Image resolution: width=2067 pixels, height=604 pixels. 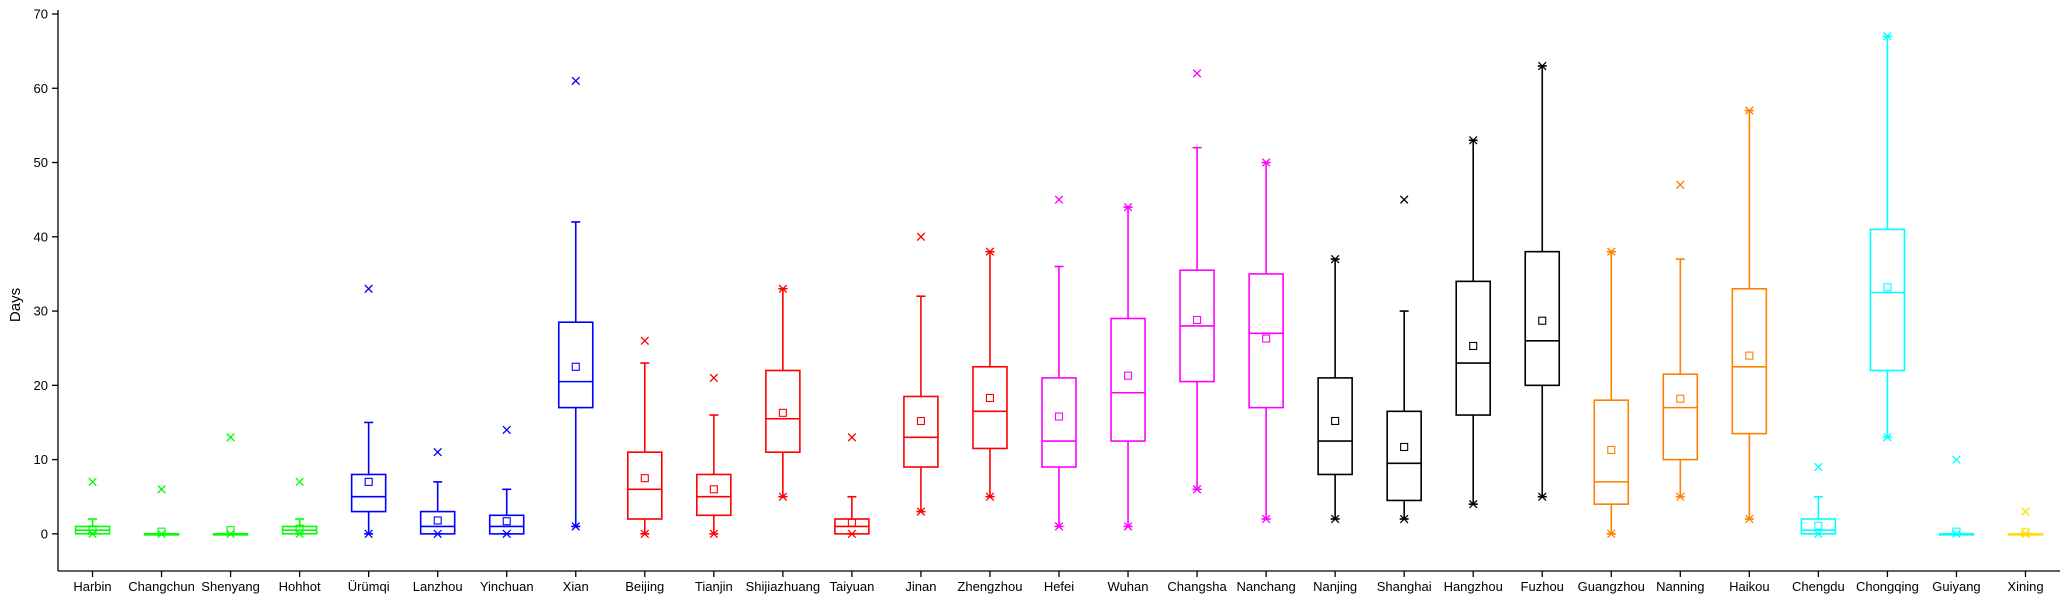 I want to click on y-axis-title: Days, so click(x=15, y=305).